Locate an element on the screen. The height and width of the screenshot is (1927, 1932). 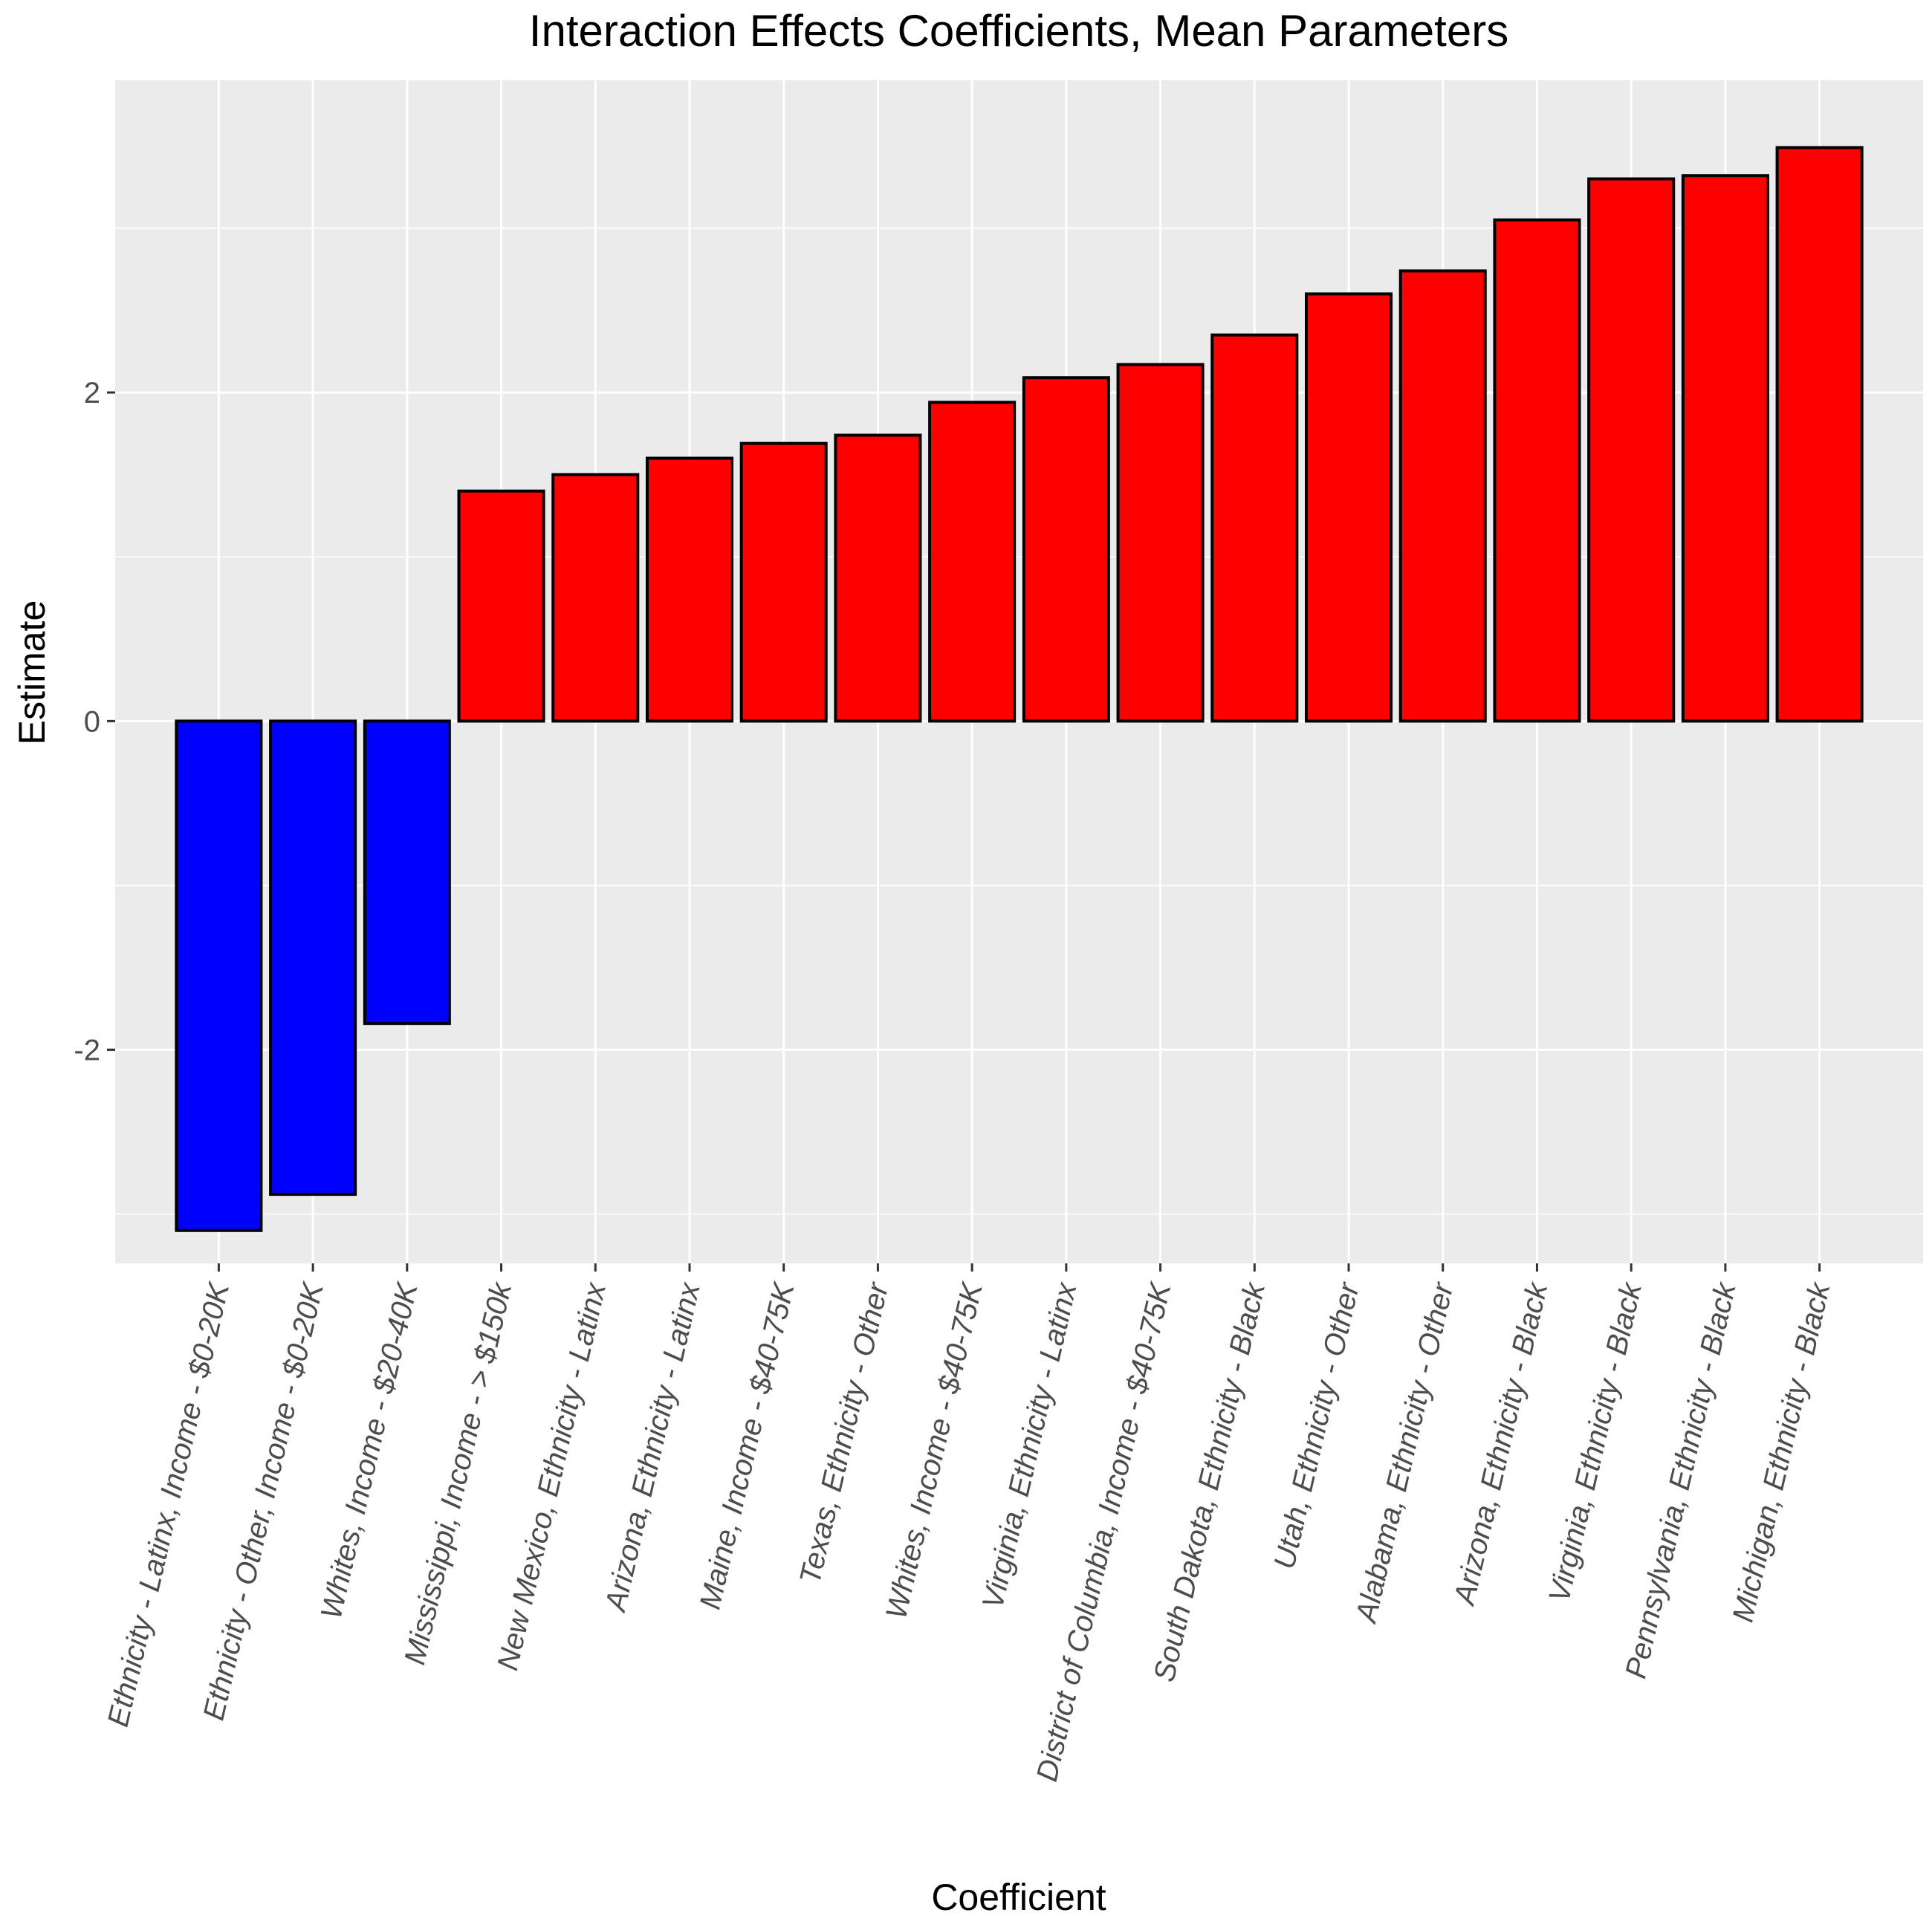
x-axis-title: Coefficient is located at coordinates (1018, 1897).